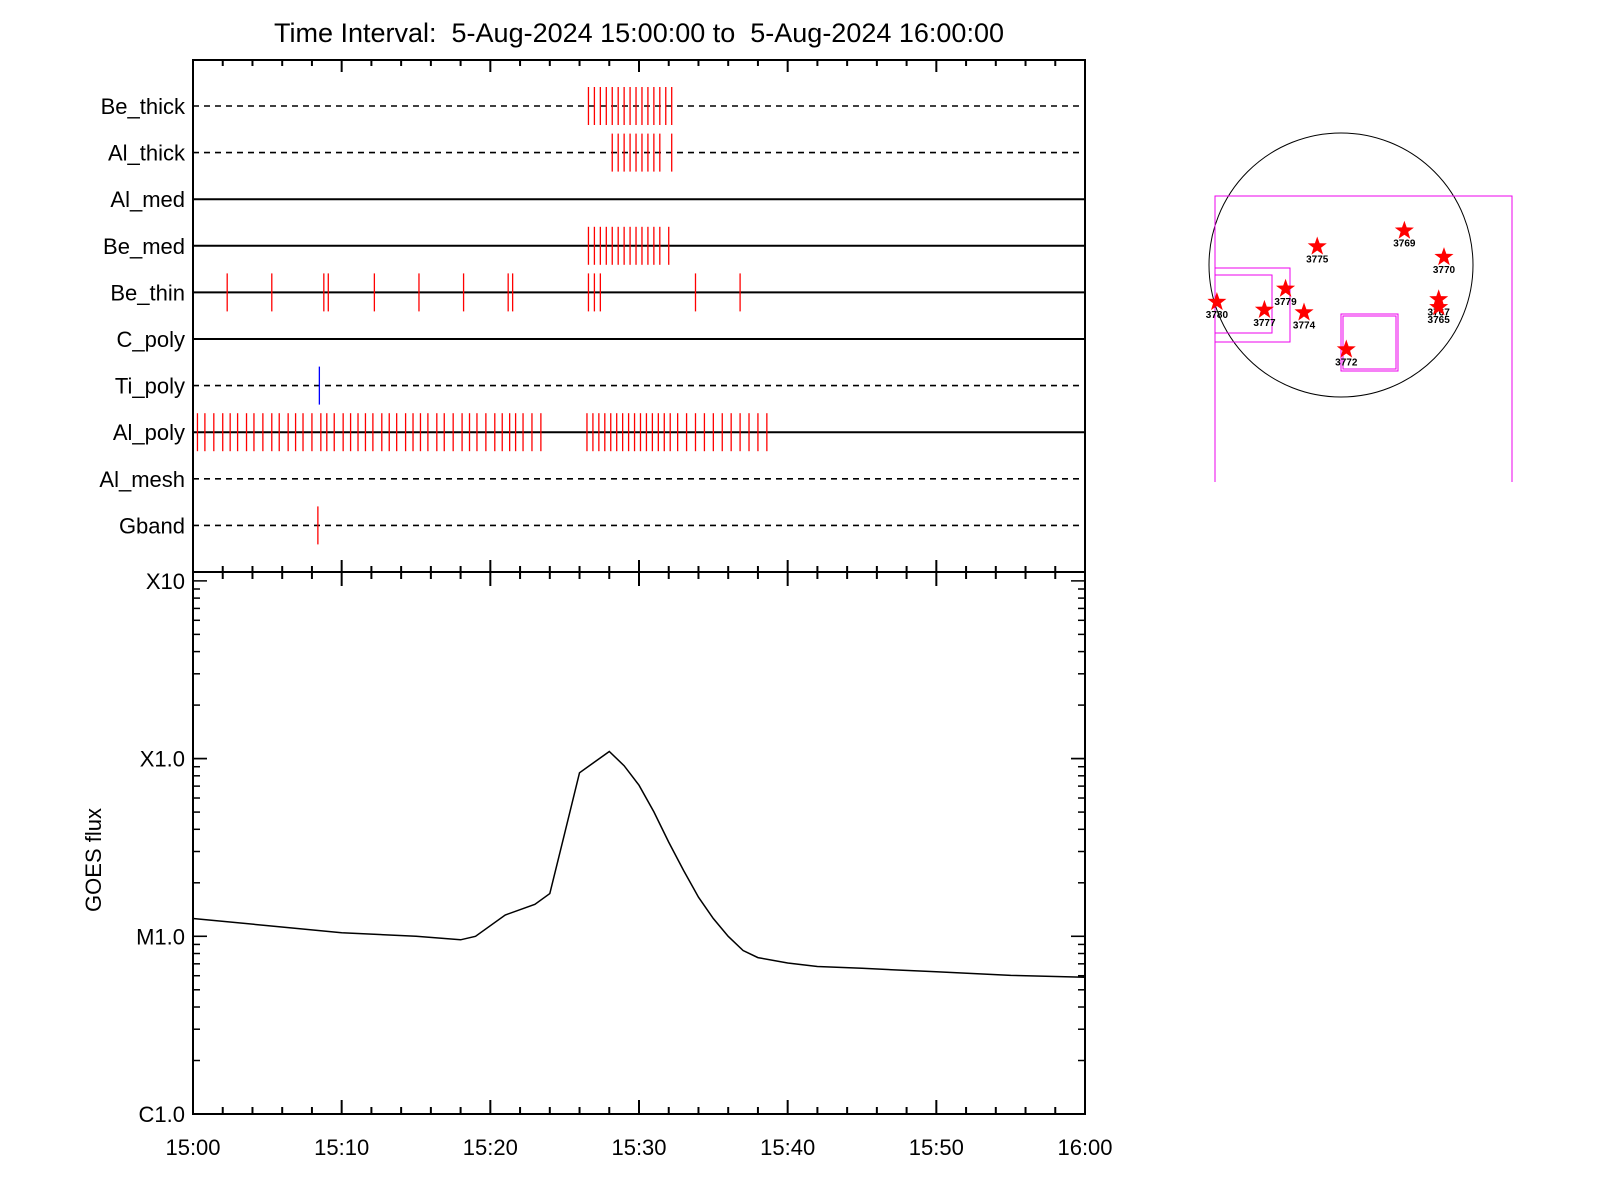 Image resolution: width=1600 pixels, height=1200 pixels. I want to click on row-label-be-thin: Be_thin, so click(147, 292).